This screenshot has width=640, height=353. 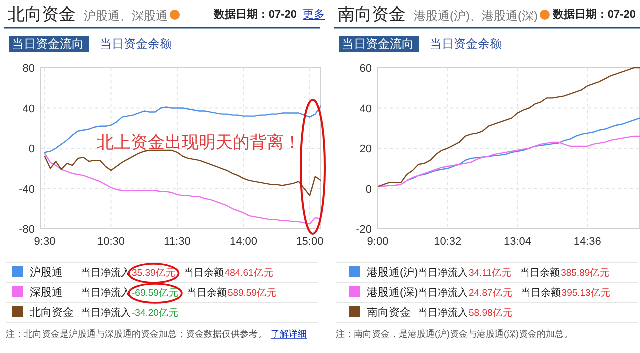 What do you see at coordinates (199, 142) in the screenshot?
I see `annotation: 北上资金出现明天的背离！` at bounding box center [199, 142].